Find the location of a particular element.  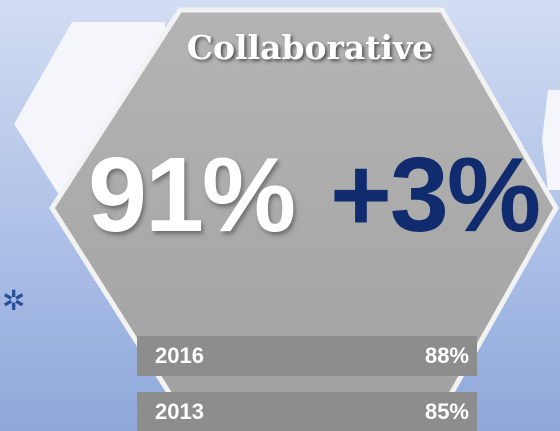

row-value: 88% is located at coordinates (446, 355).